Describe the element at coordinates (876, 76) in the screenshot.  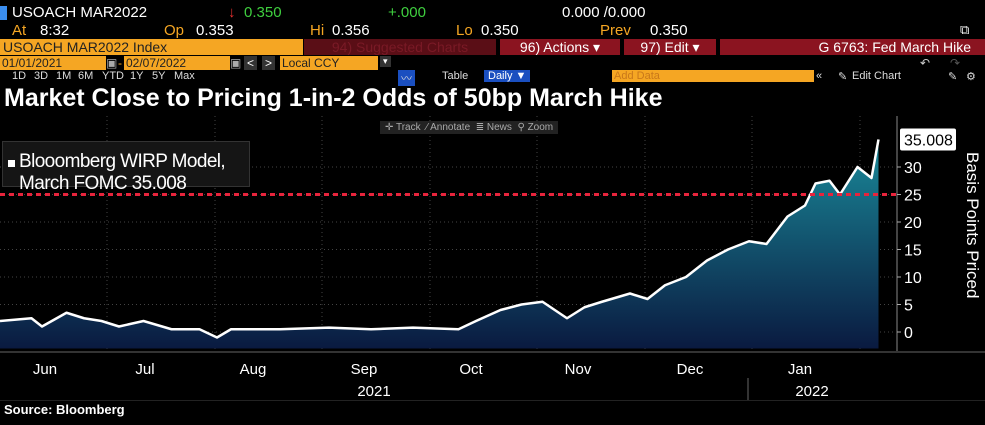
I see `edit-chart-button: Edit Chart` at that location.